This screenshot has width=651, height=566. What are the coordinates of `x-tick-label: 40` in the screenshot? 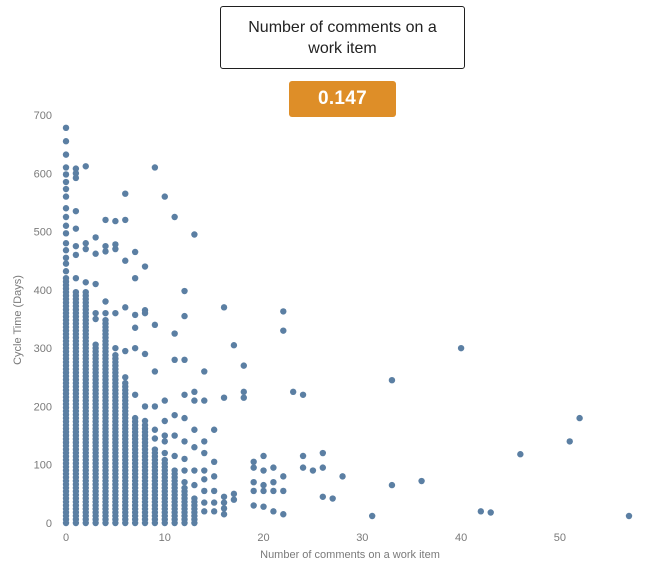 It's located at (461, 538).